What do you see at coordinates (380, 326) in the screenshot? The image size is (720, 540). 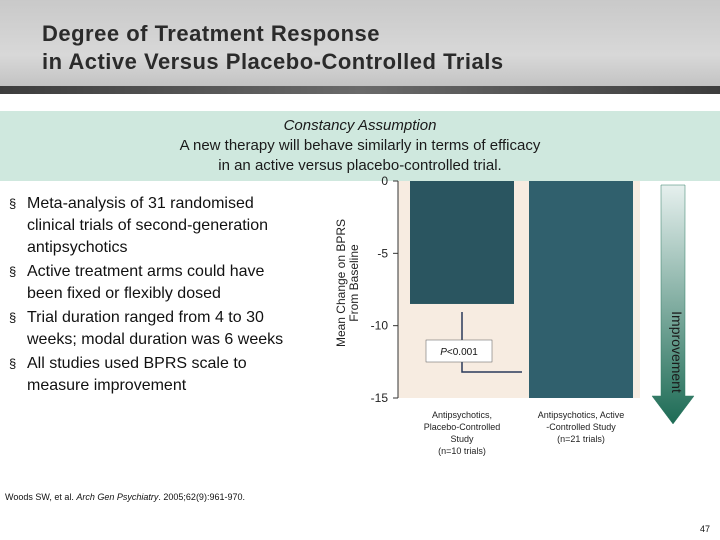 I see `y-tick-label: -10` at bounding box center [380, 326].